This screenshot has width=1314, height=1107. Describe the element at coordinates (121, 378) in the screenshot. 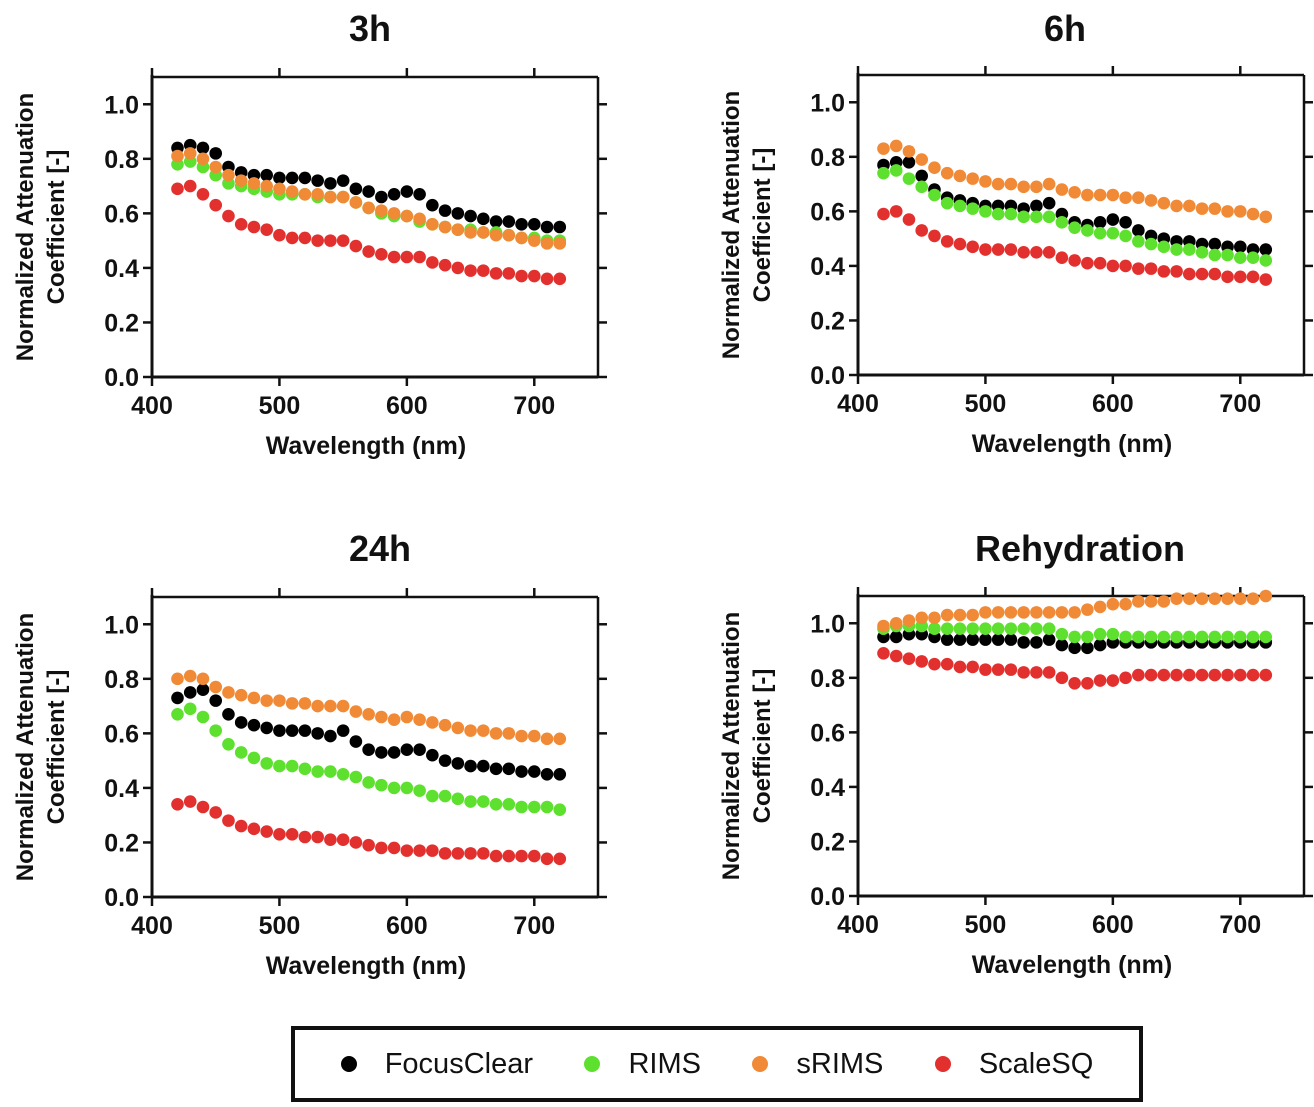

I see `panel-1-ytick-label: 0.0` at that location.